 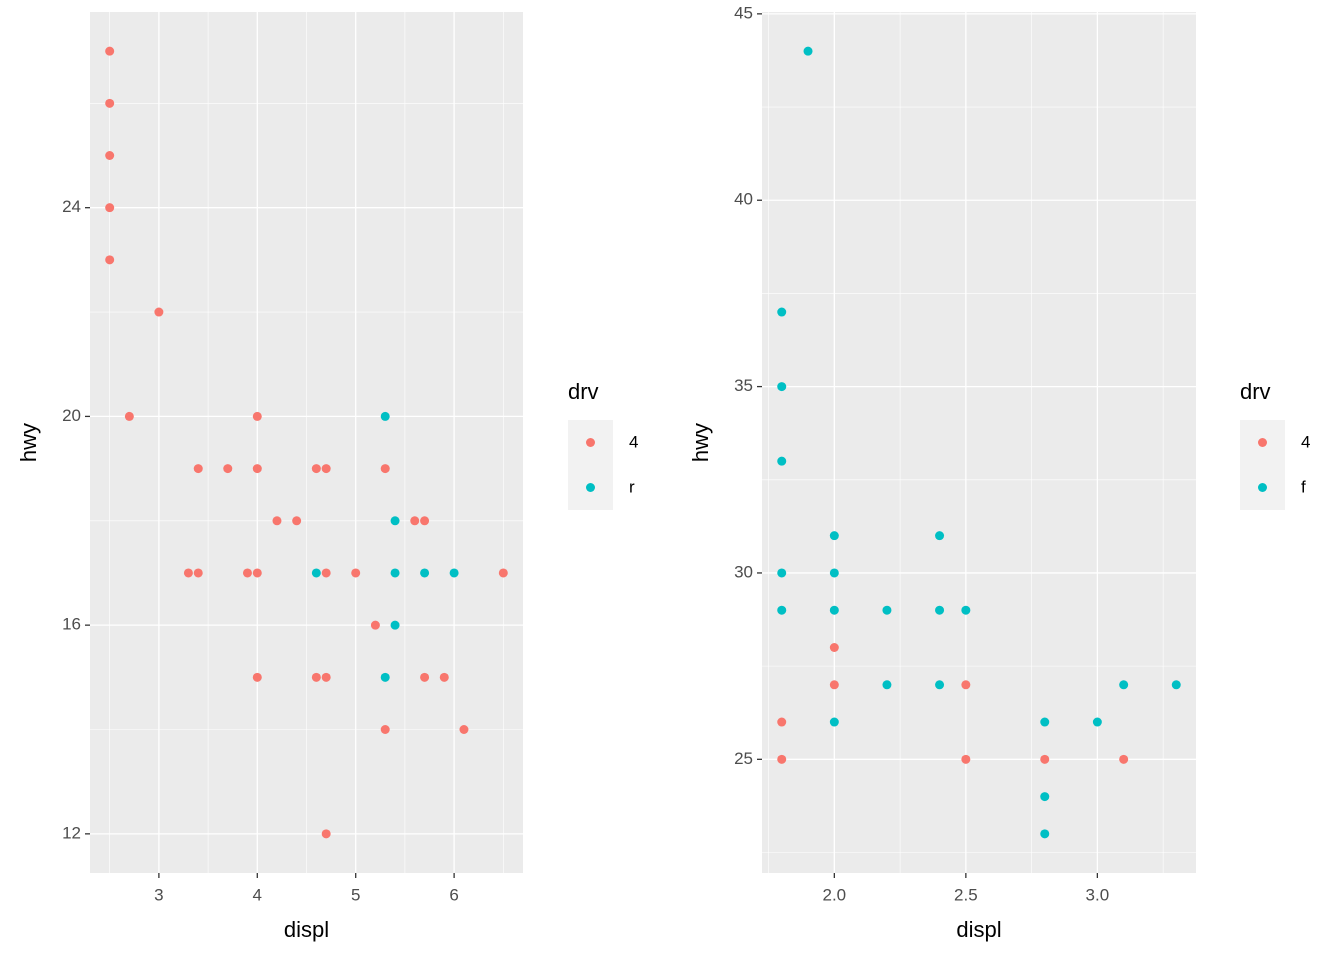 What do you see at coordinates (1303, 486) in the screenshot?
I see `legend-label: f` at bounding box center [1303, 486].